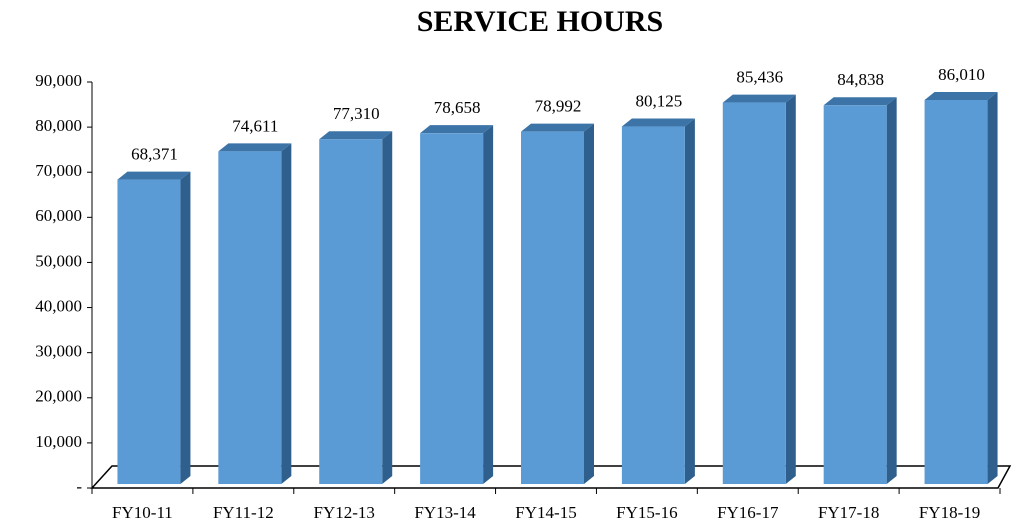 This screenshot has width=1014, height=529. What do you see at coordinates (255, 125) in the screenshot?
I see `value-label: 74,611` at bounding box center [255, 125].